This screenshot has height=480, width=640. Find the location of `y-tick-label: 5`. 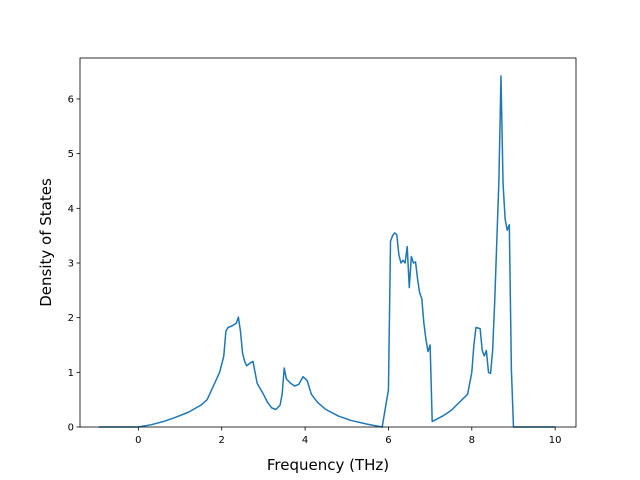

y-tick-label: 5 is located at coordinates (71, 154).